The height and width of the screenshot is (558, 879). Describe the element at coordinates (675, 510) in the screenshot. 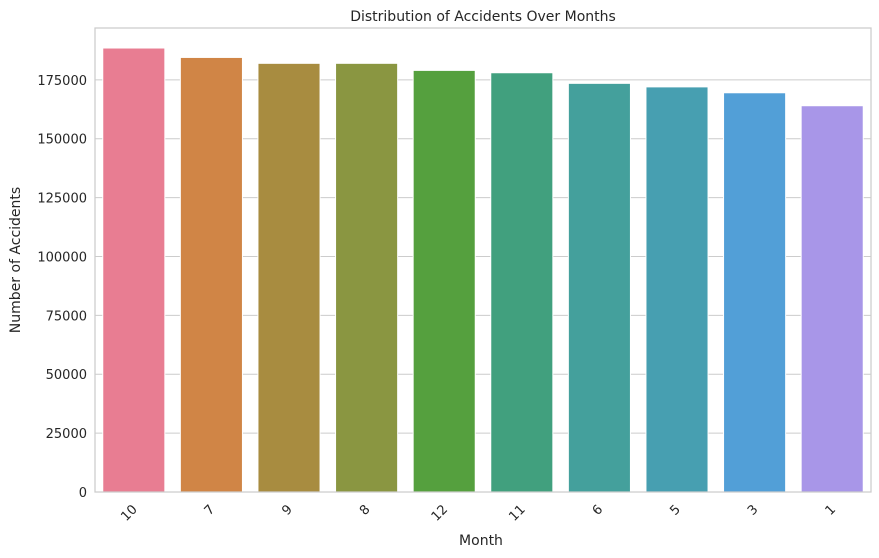

I see `x-tick-label: 5` at that location.